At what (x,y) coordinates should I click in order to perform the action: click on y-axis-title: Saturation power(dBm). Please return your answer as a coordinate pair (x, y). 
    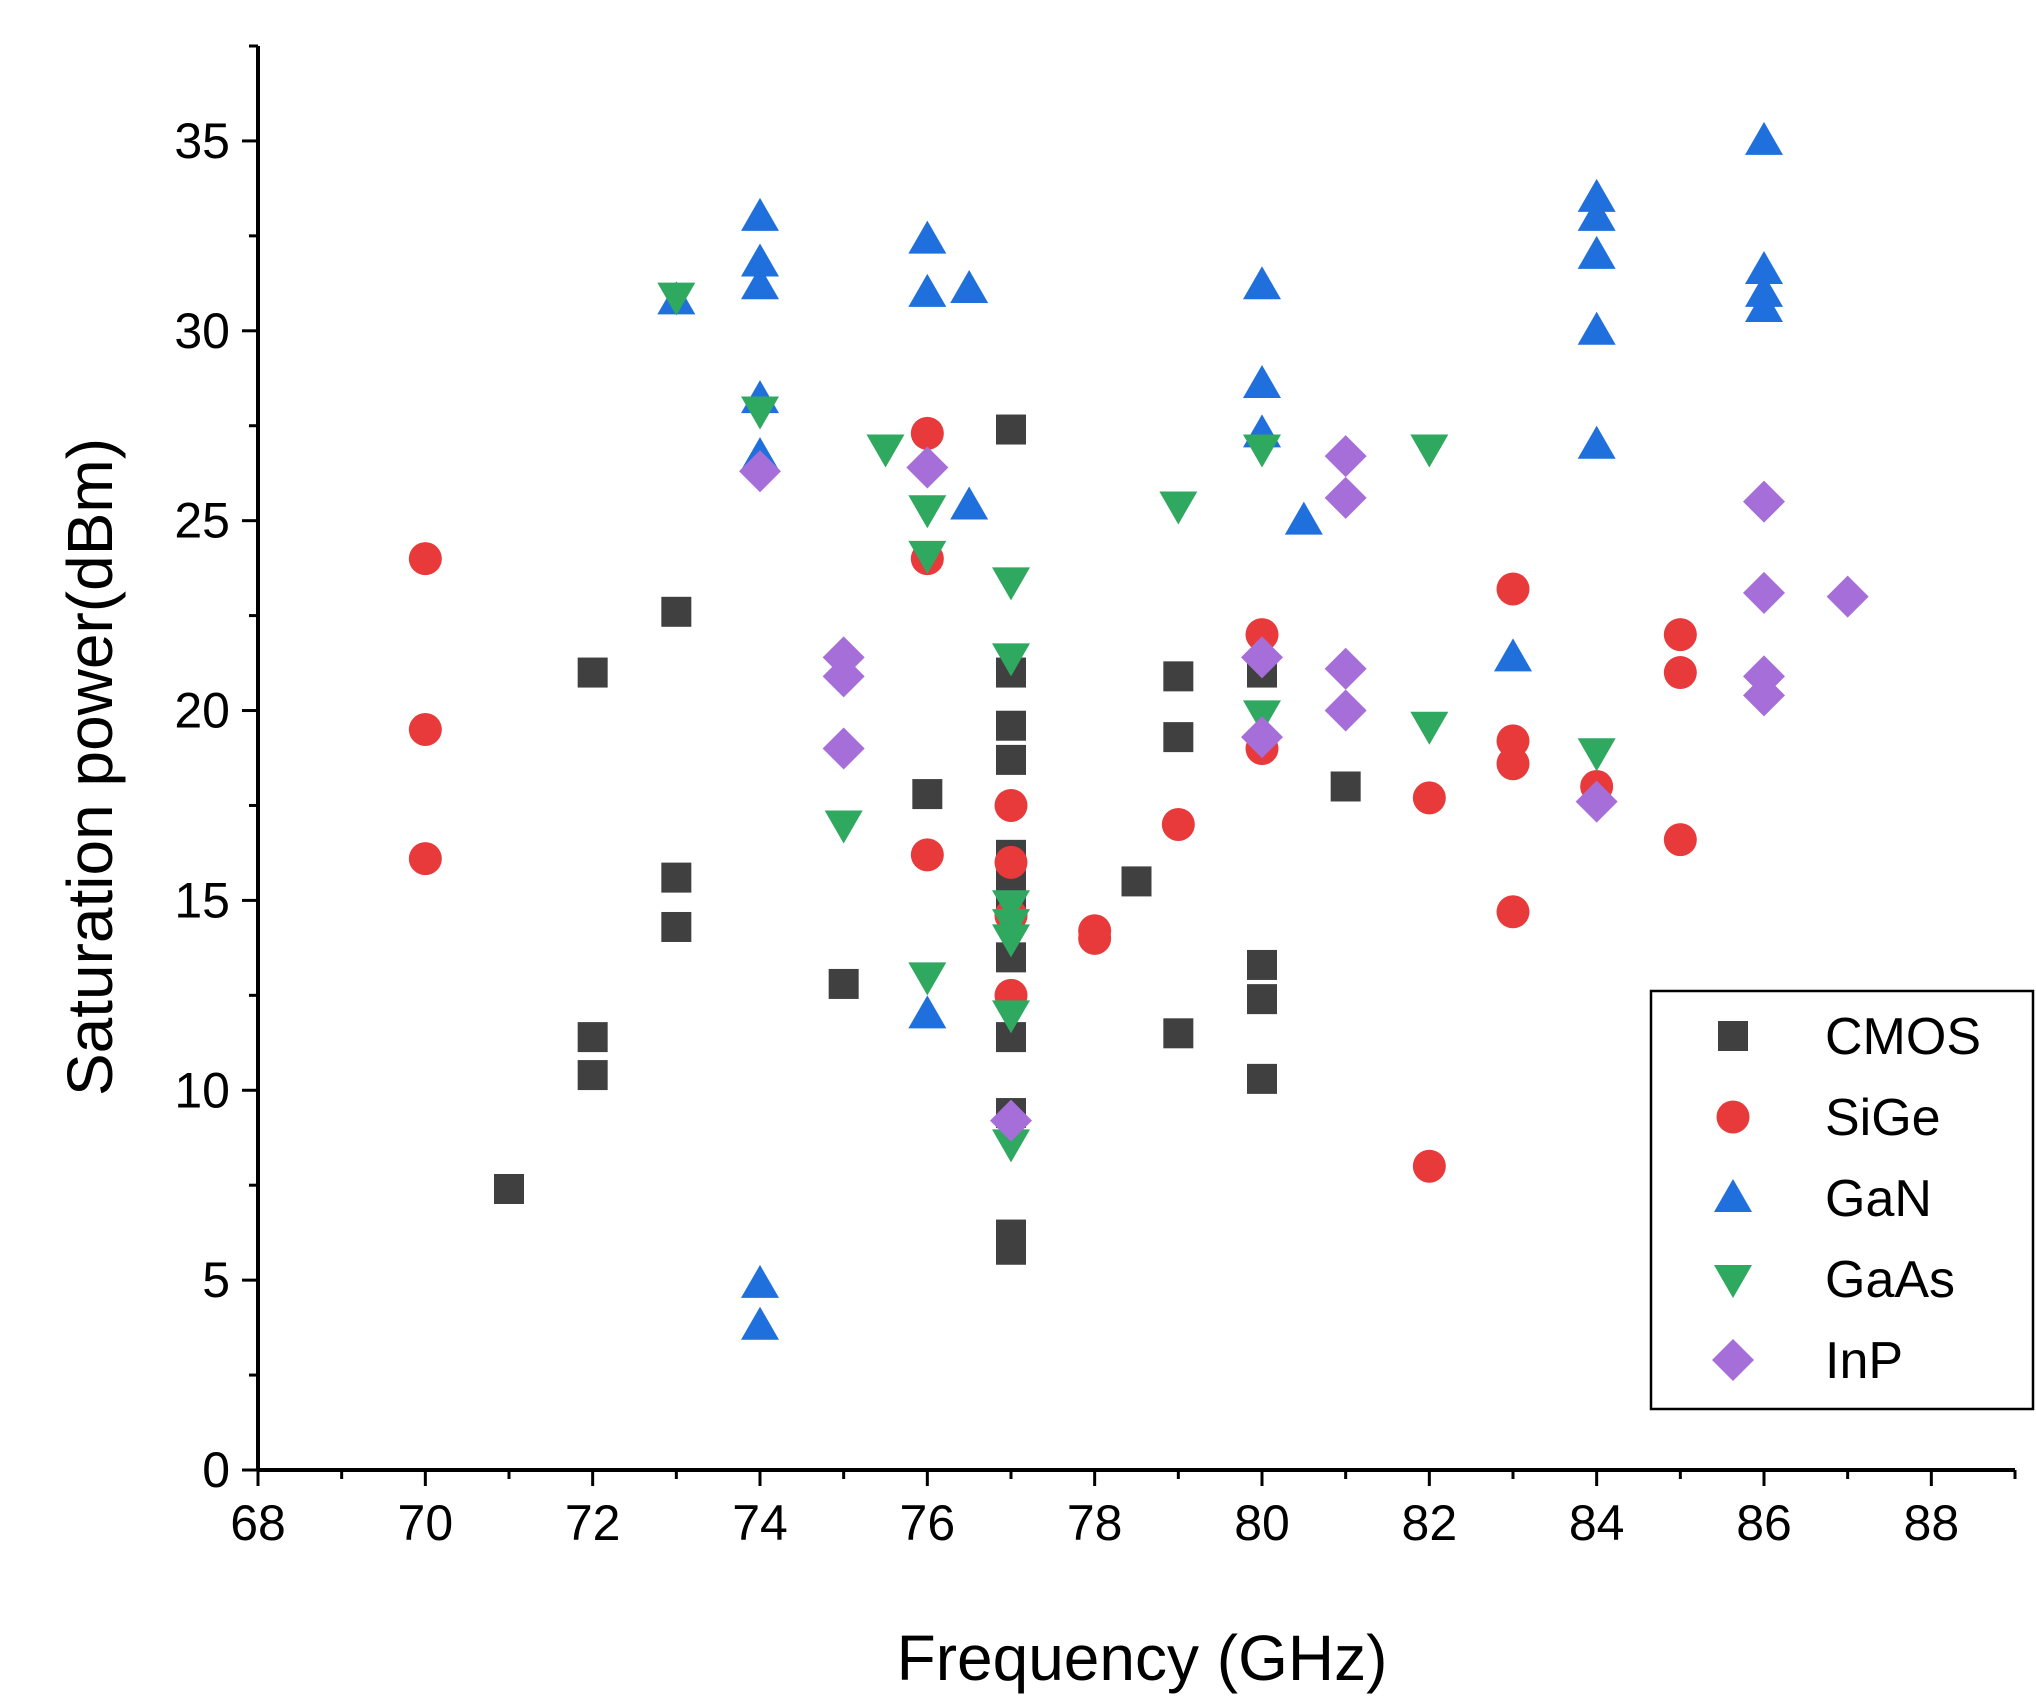
    Looking at the image, I should click on (90, 767).